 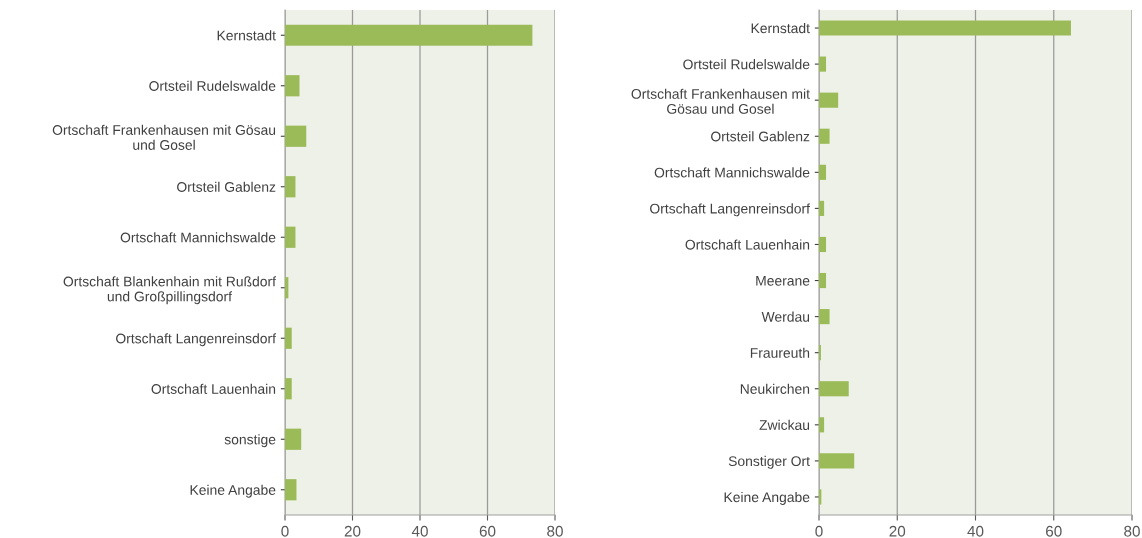 What do you see at coordinates (785, 316) in the screenshot?
I see `y-tick-label: Werdau` at bounding box center [785, 316].